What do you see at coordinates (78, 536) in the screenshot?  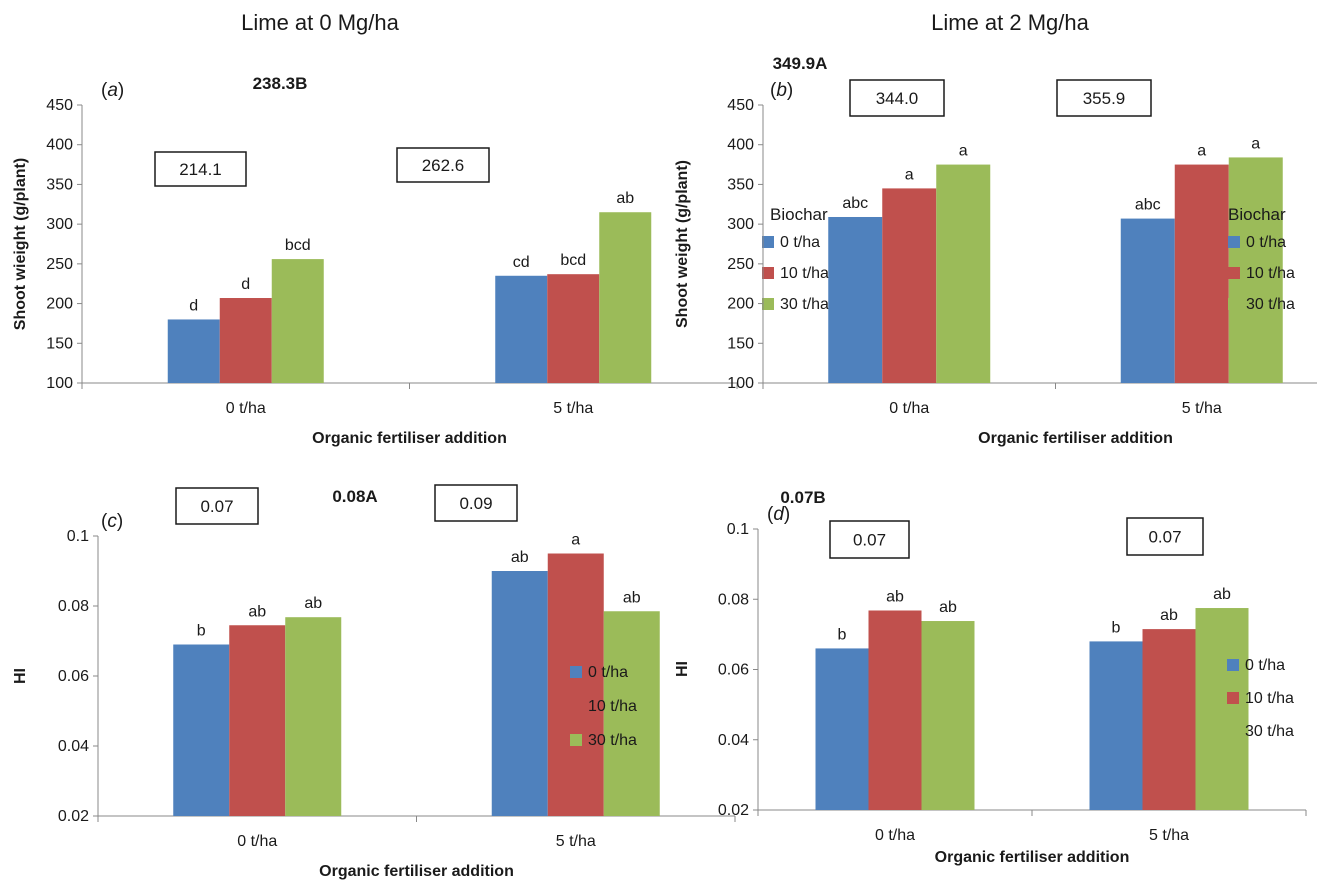 I see `y-tick-label: 0.1` at bounding box center [78, 536].